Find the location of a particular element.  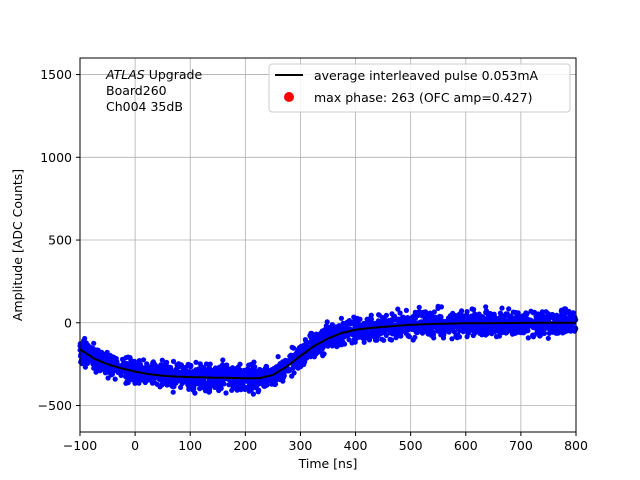

x-tick-label: 0 is located at coordinates (135, 445).